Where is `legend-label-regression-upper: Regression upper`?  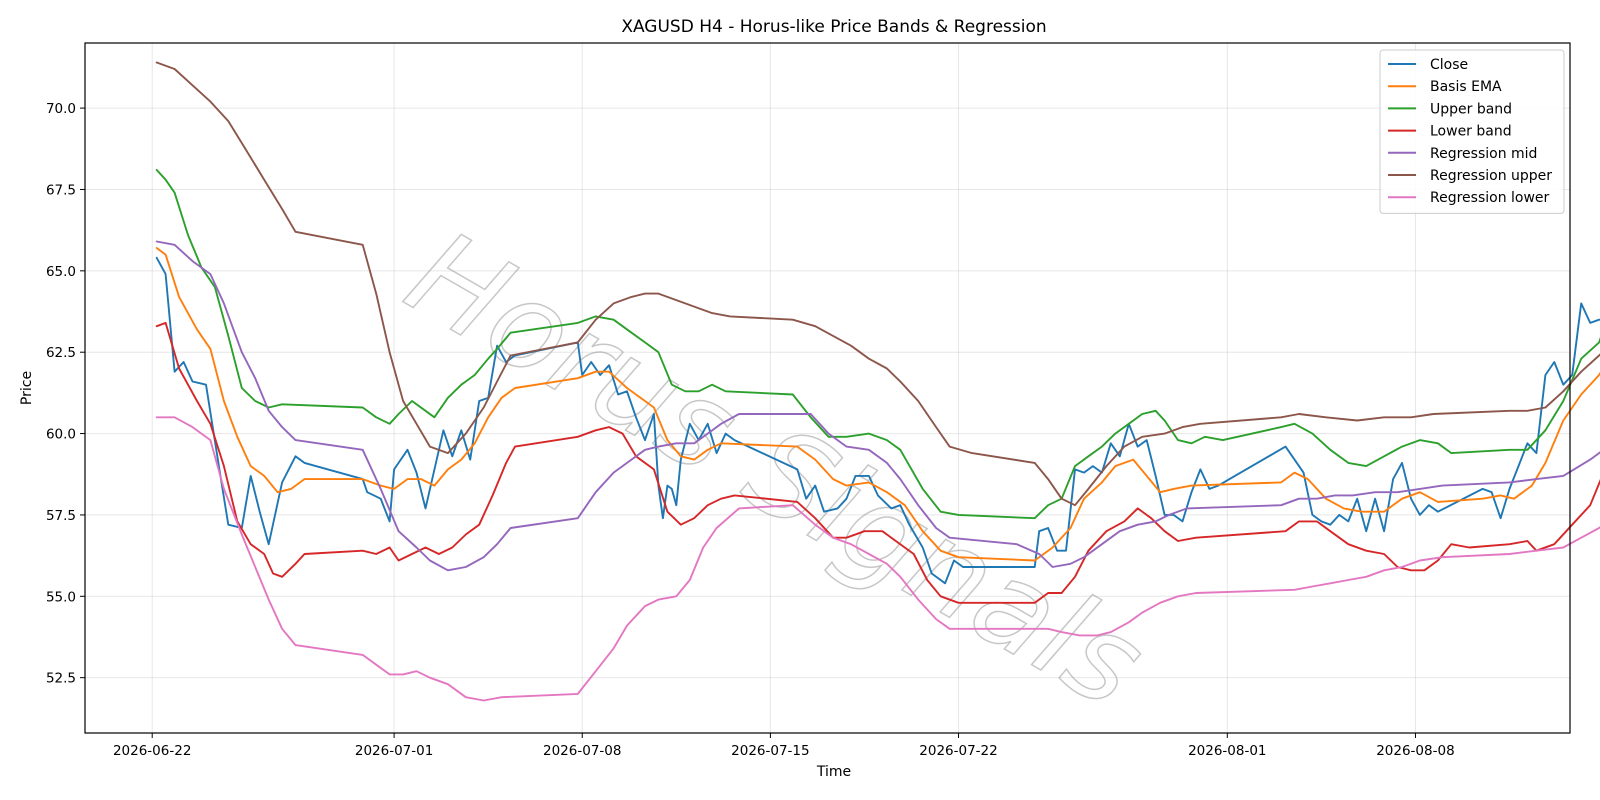
legend-label-regression-upper: Regression upper is located at coordinates (1491, 176).